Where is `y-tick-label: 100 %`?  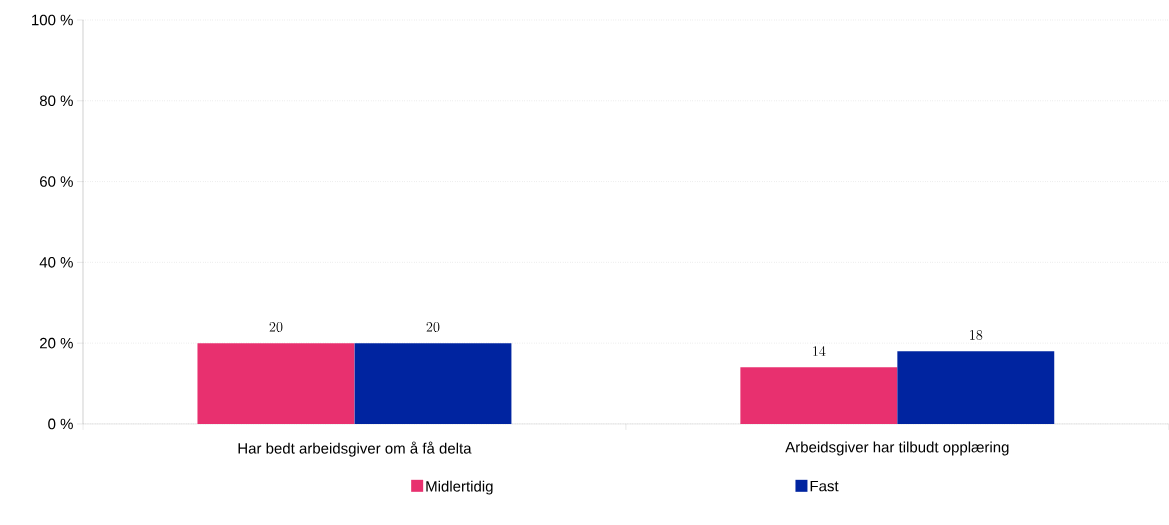
y-tick-label: 100 % is located at coordinates (52, 20).